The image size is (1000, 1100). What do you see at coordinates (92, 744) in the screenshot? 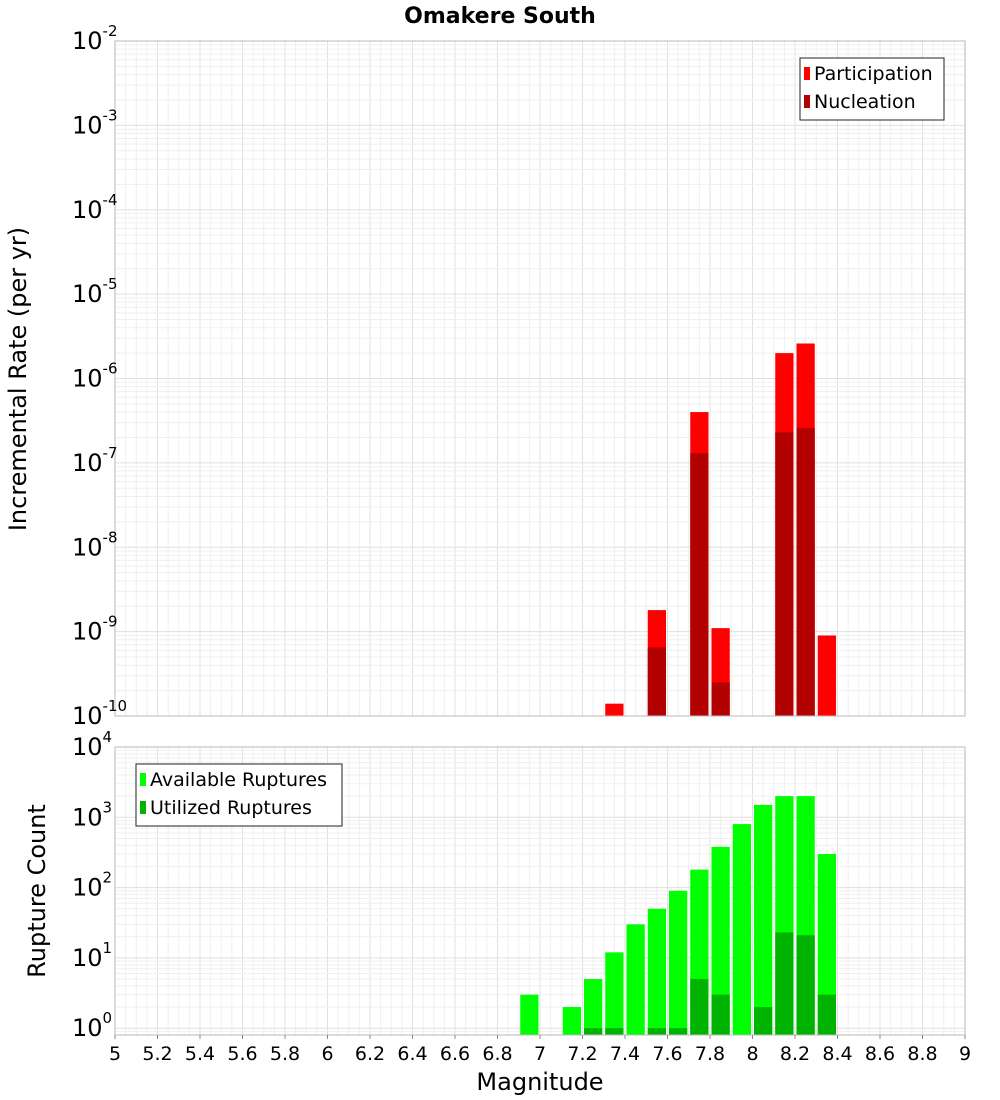
I see `y-tick-label: 10⁴` at bounding box center [92, 744].